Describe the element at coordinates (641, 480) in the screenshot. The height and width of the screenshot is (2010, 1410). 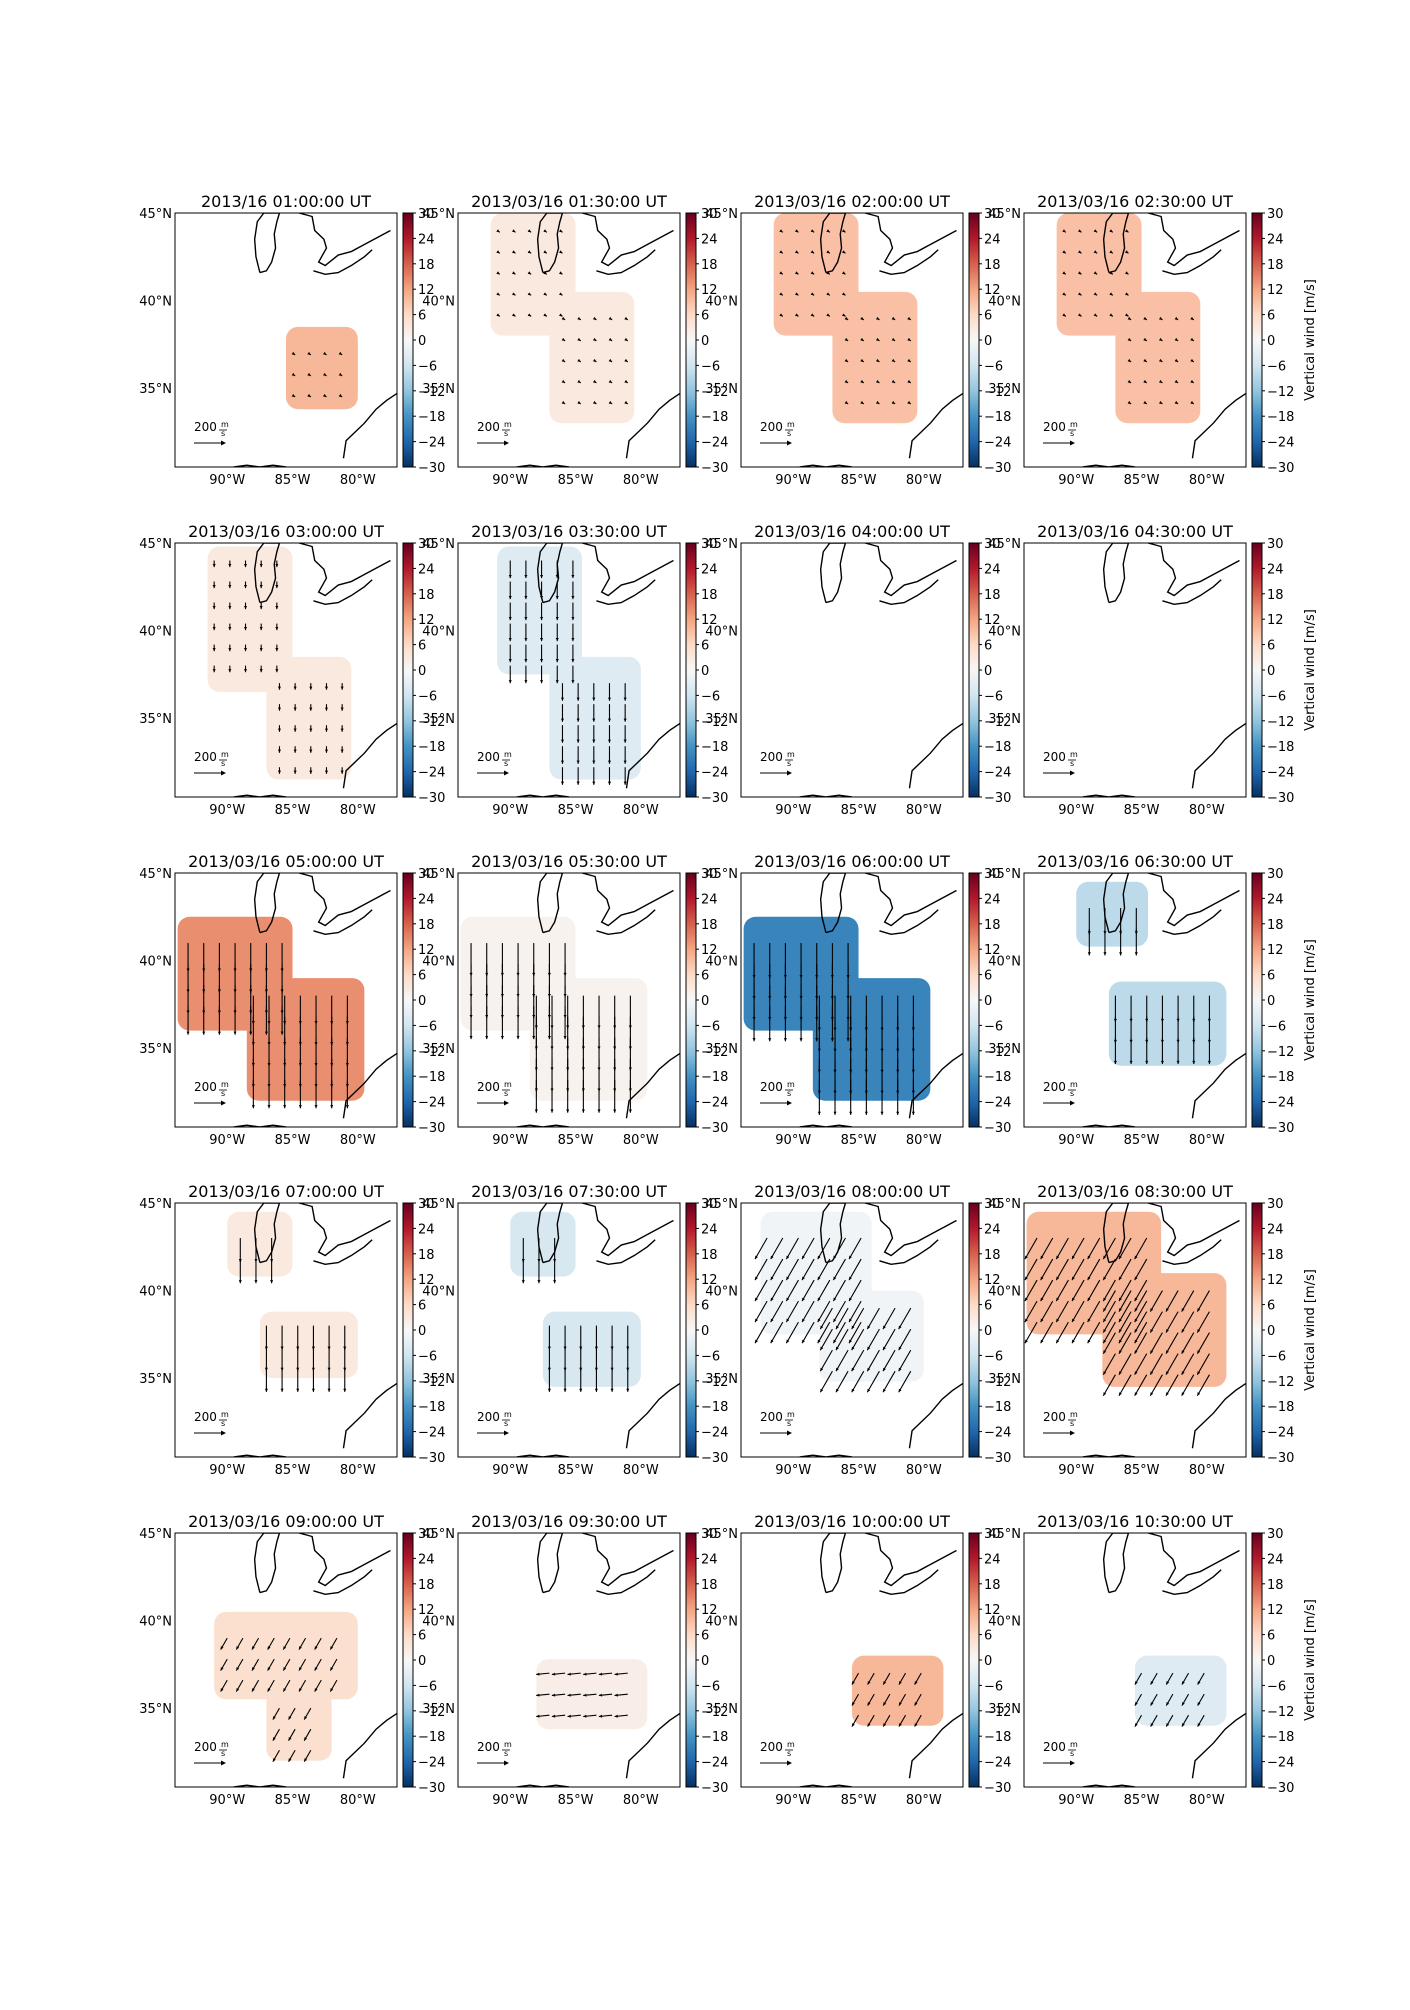
I see `lon-tick-label: 80°W` at that location.